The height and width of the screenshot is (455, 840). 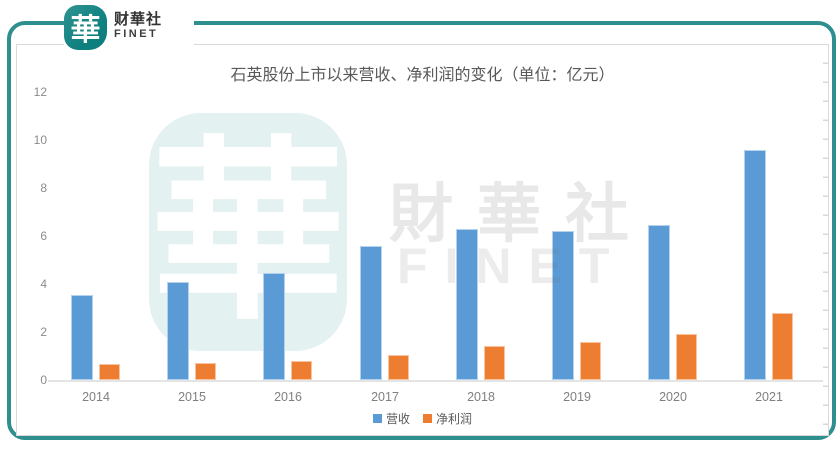 I want to click on bar-营收-2017, so click(x=371, y=313).